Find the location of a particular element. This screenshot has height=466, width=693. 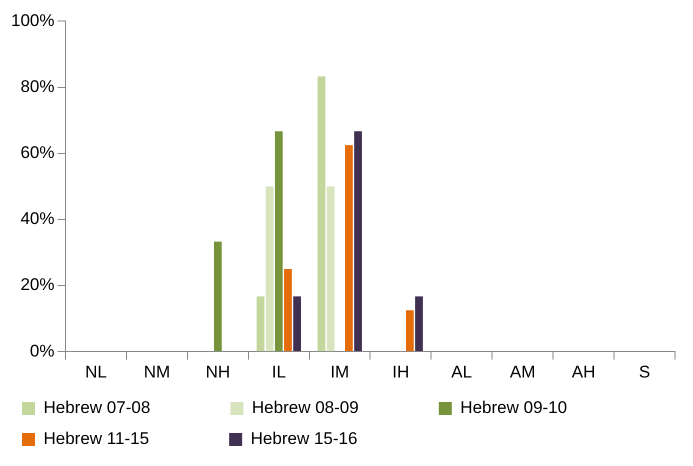

y-tick-label: 20% is located at coordinates (37, 284).